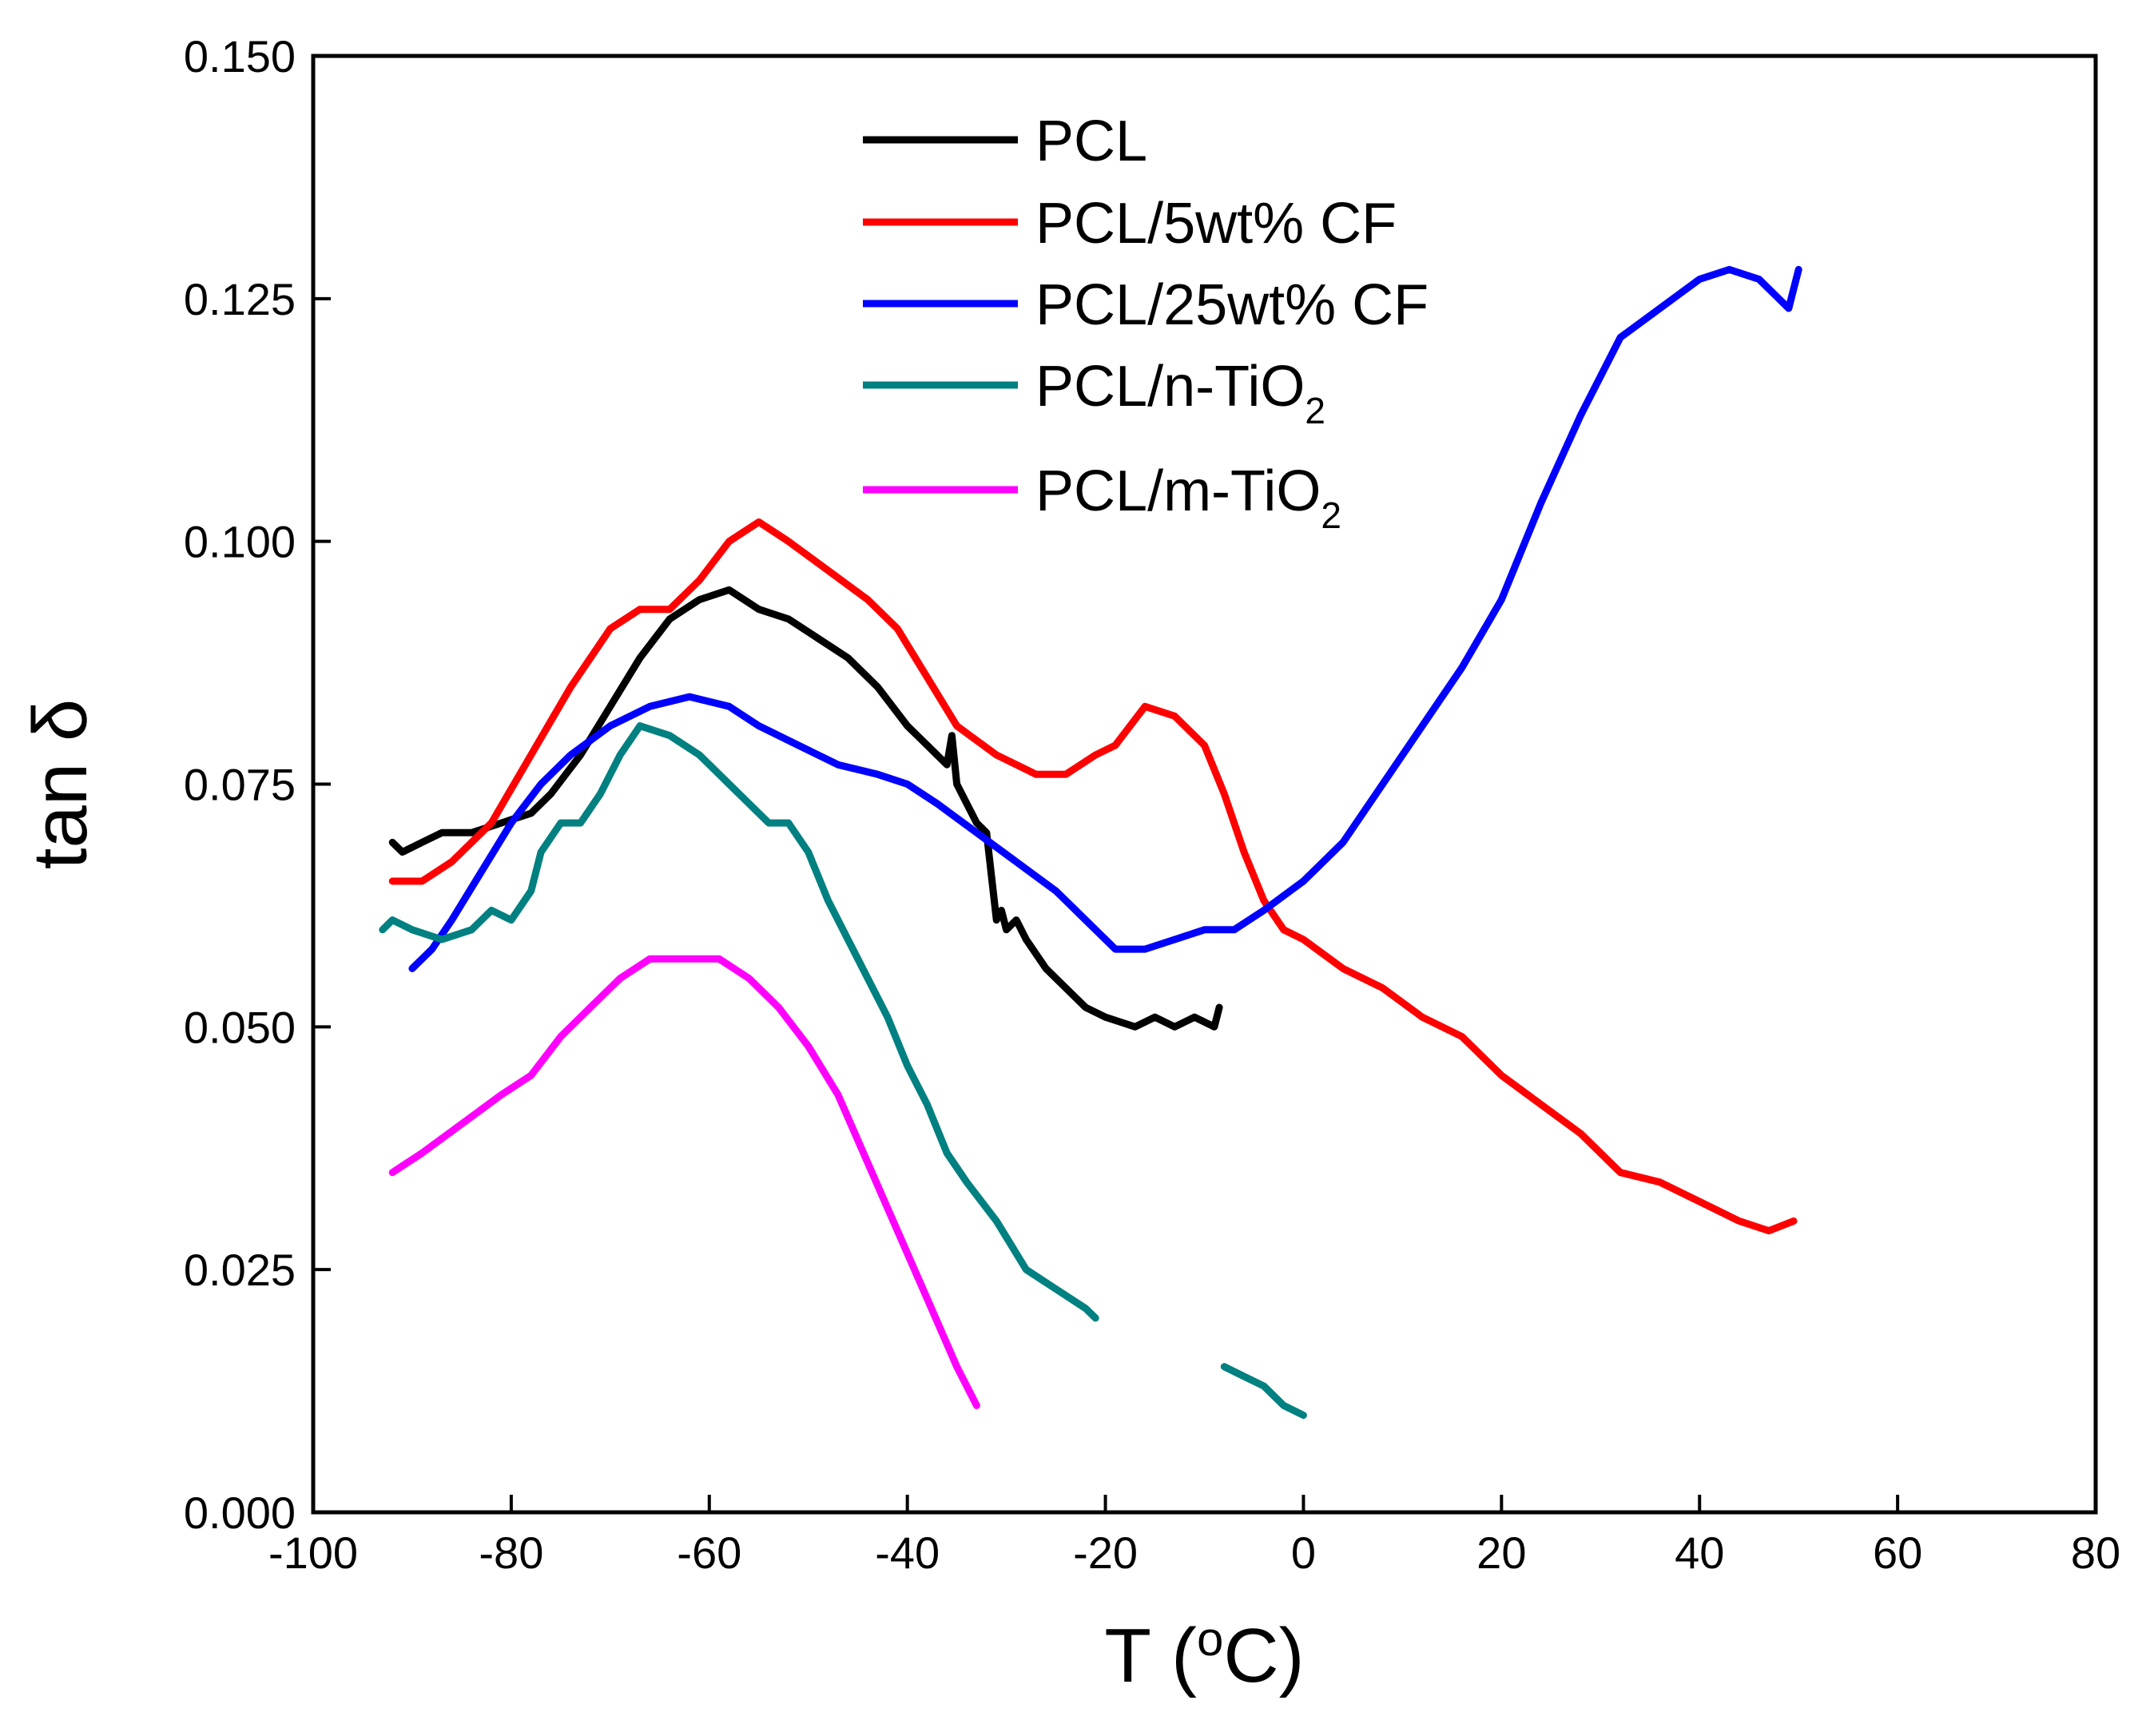 The width and height of the screenshot is (2142, 1736). Describe the element at coordinates (1210, 1639) in the screenshot. I see `x-axis-title-sup: o` at that location.